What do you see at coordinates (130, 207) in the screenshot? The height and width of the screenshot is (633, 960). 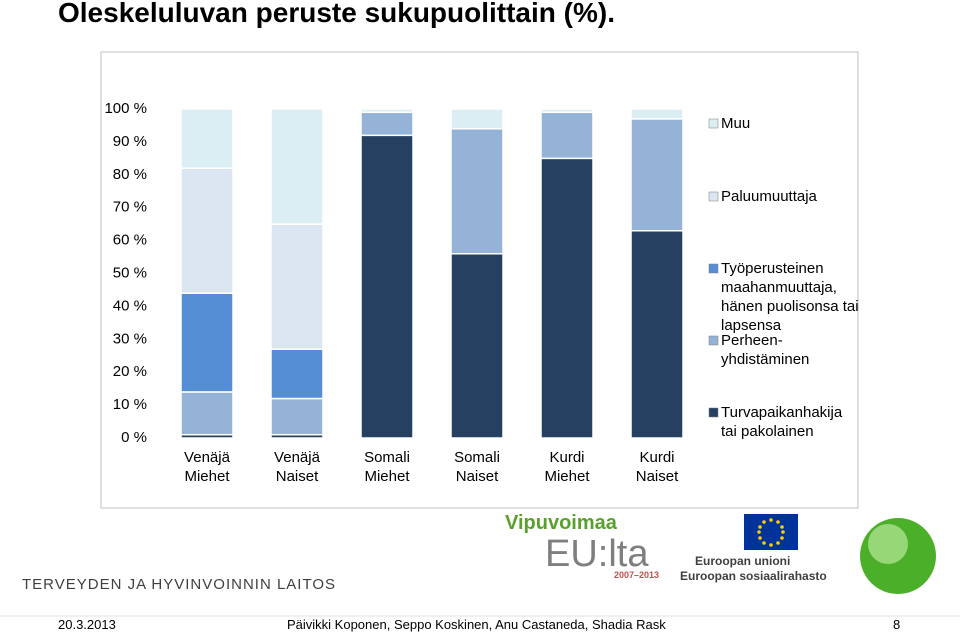 I see `y-tick-label: 70 %` at bounding box center [130, 207].